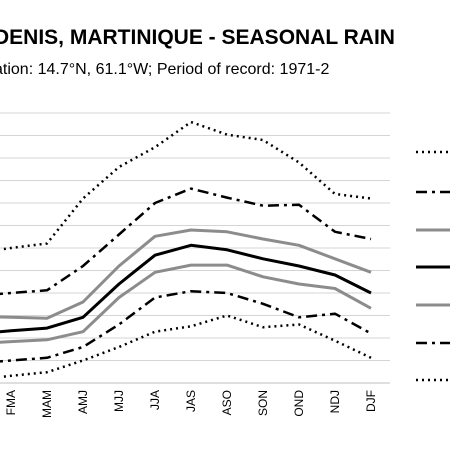  I want to click on chart-title: DENIS, MARTINIQUE - SEASONAL RAIN, so click(197, 37).